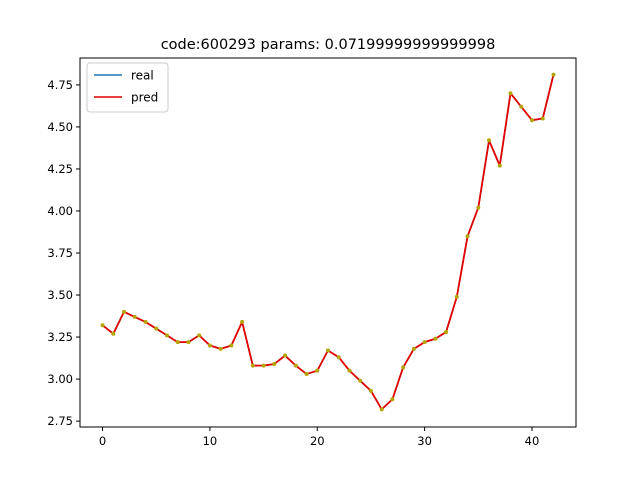 This screenshot has width=640, height=480. Describe the element at coordinates (60, 169) in the screenshot. I see `y-tick-label: 4.25` at that location.